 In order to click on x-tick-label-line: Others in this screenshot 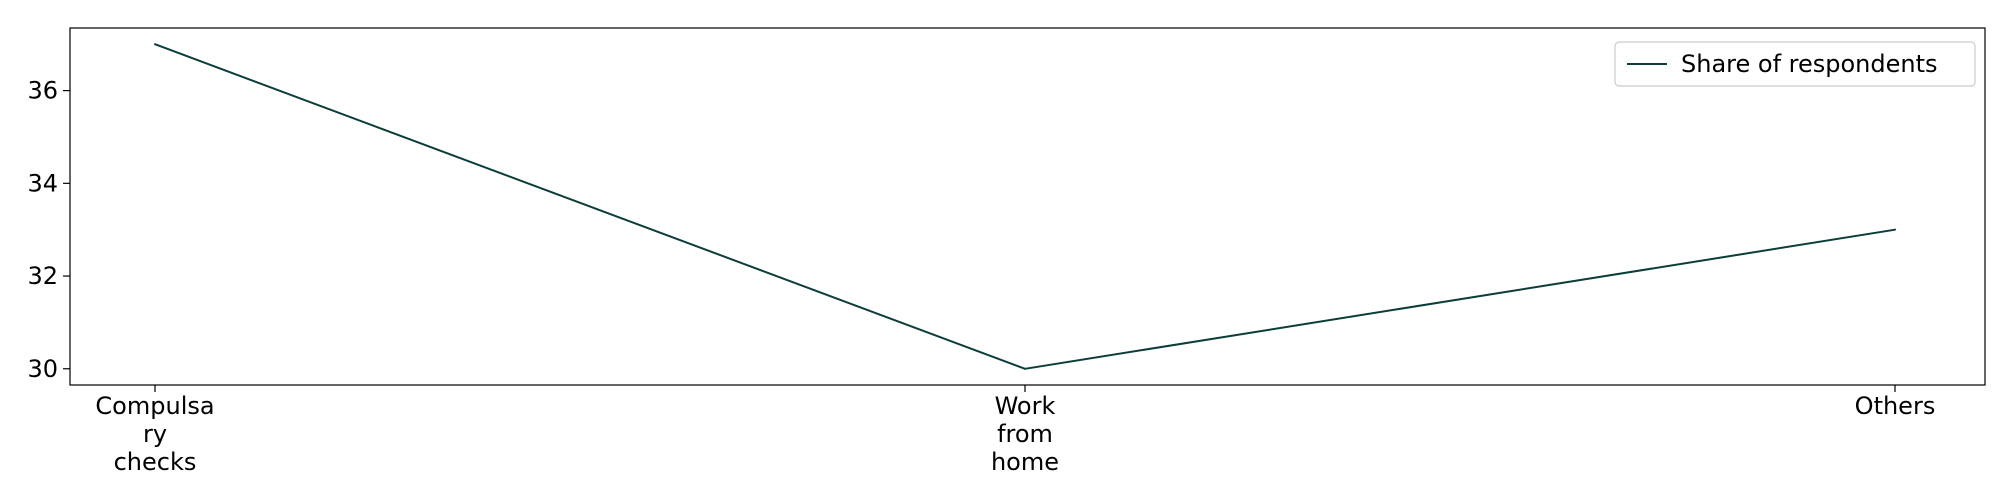, I will do `click(1895, 406)`.